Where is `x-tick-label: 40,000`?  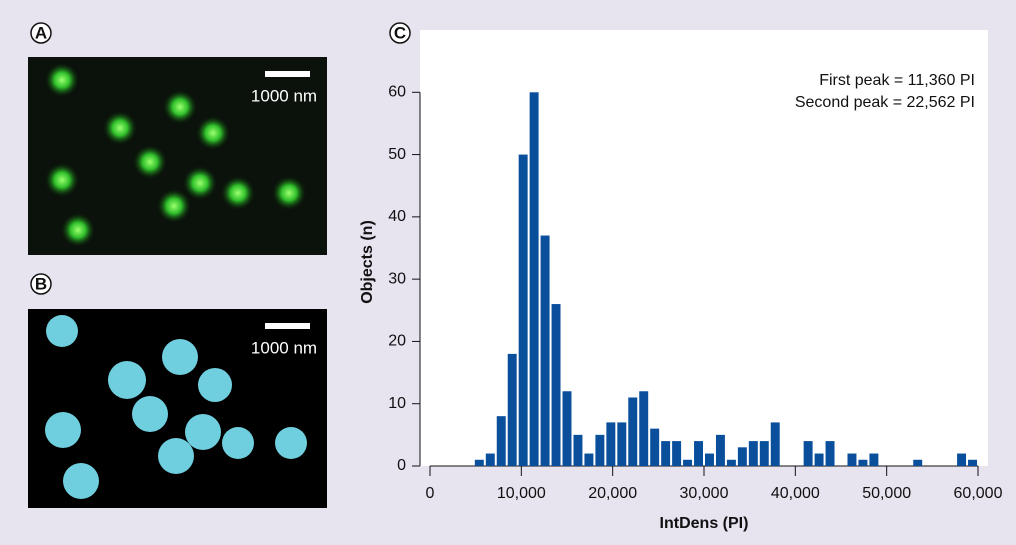 x-tick-label: 40,000 is located at coordinates (795, 493).